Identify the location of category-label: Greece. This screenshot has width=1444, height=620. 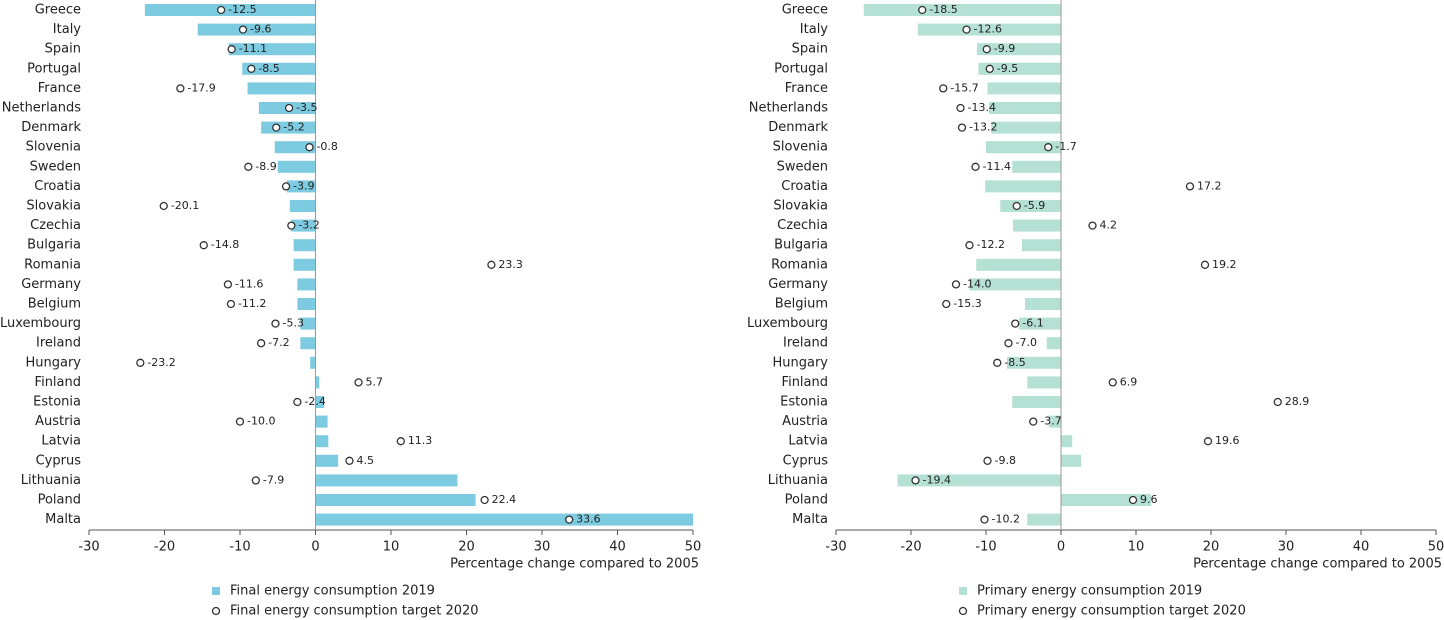
(58, 10).